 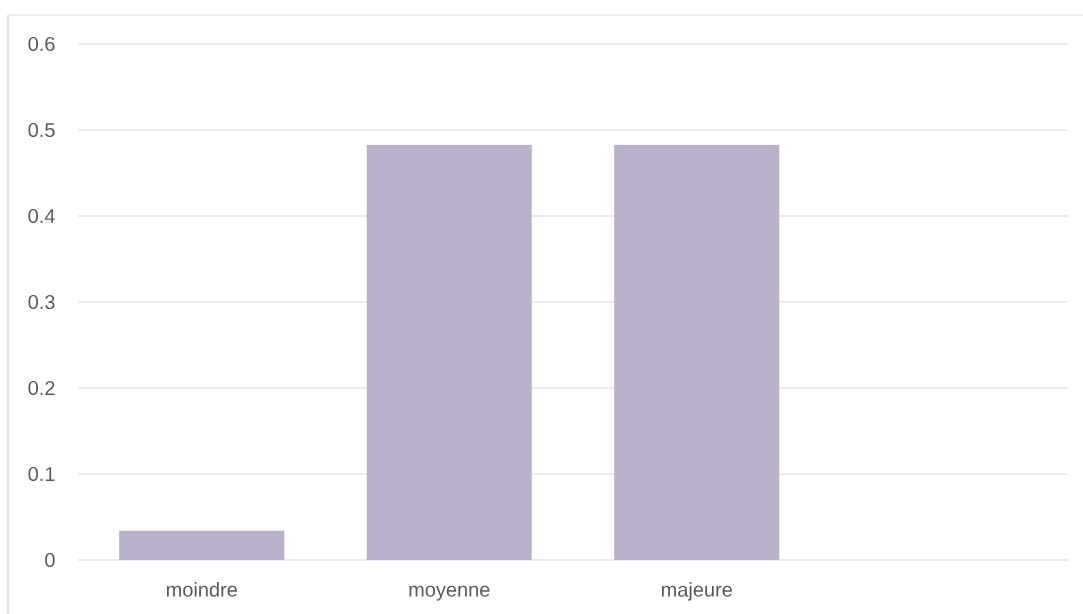 What do you see at coordinates (201, 589) in the screenshot?
I see `x-tick-label: moindre` at bounding box center [201, 589].